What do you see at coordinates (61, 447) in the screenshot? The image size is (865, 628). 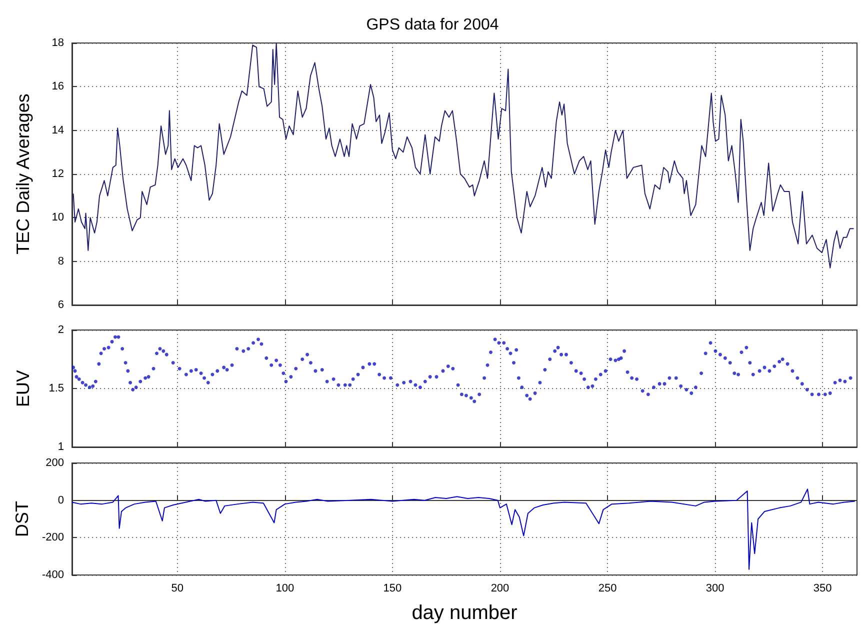 I see `y-tick-label: 1` at bounding box center [61, 447].